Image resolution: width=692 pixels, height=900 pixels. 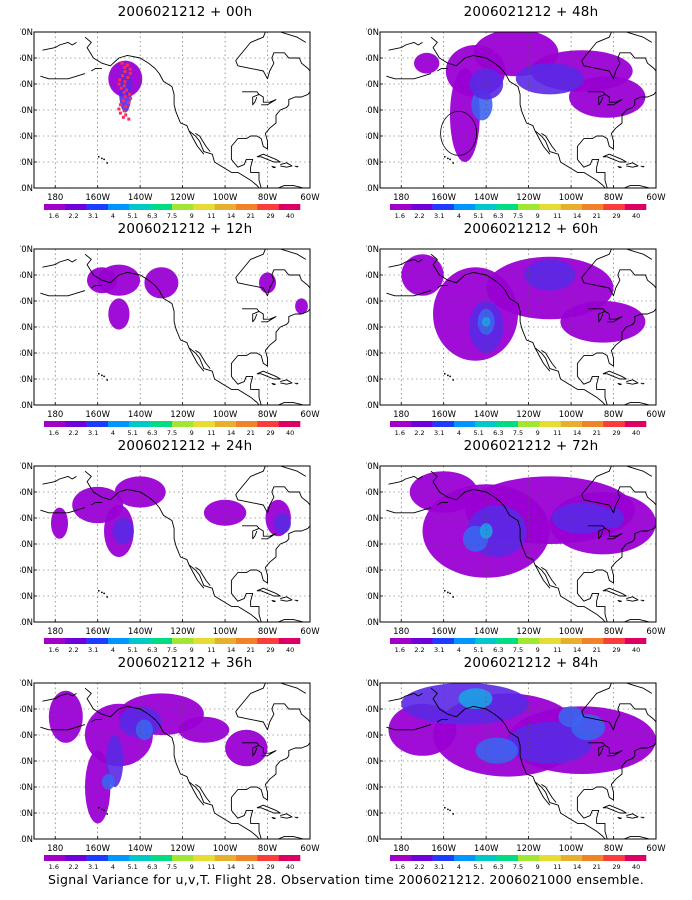 I want to click on colorbar-label: 14, so click(x=231, y=866).